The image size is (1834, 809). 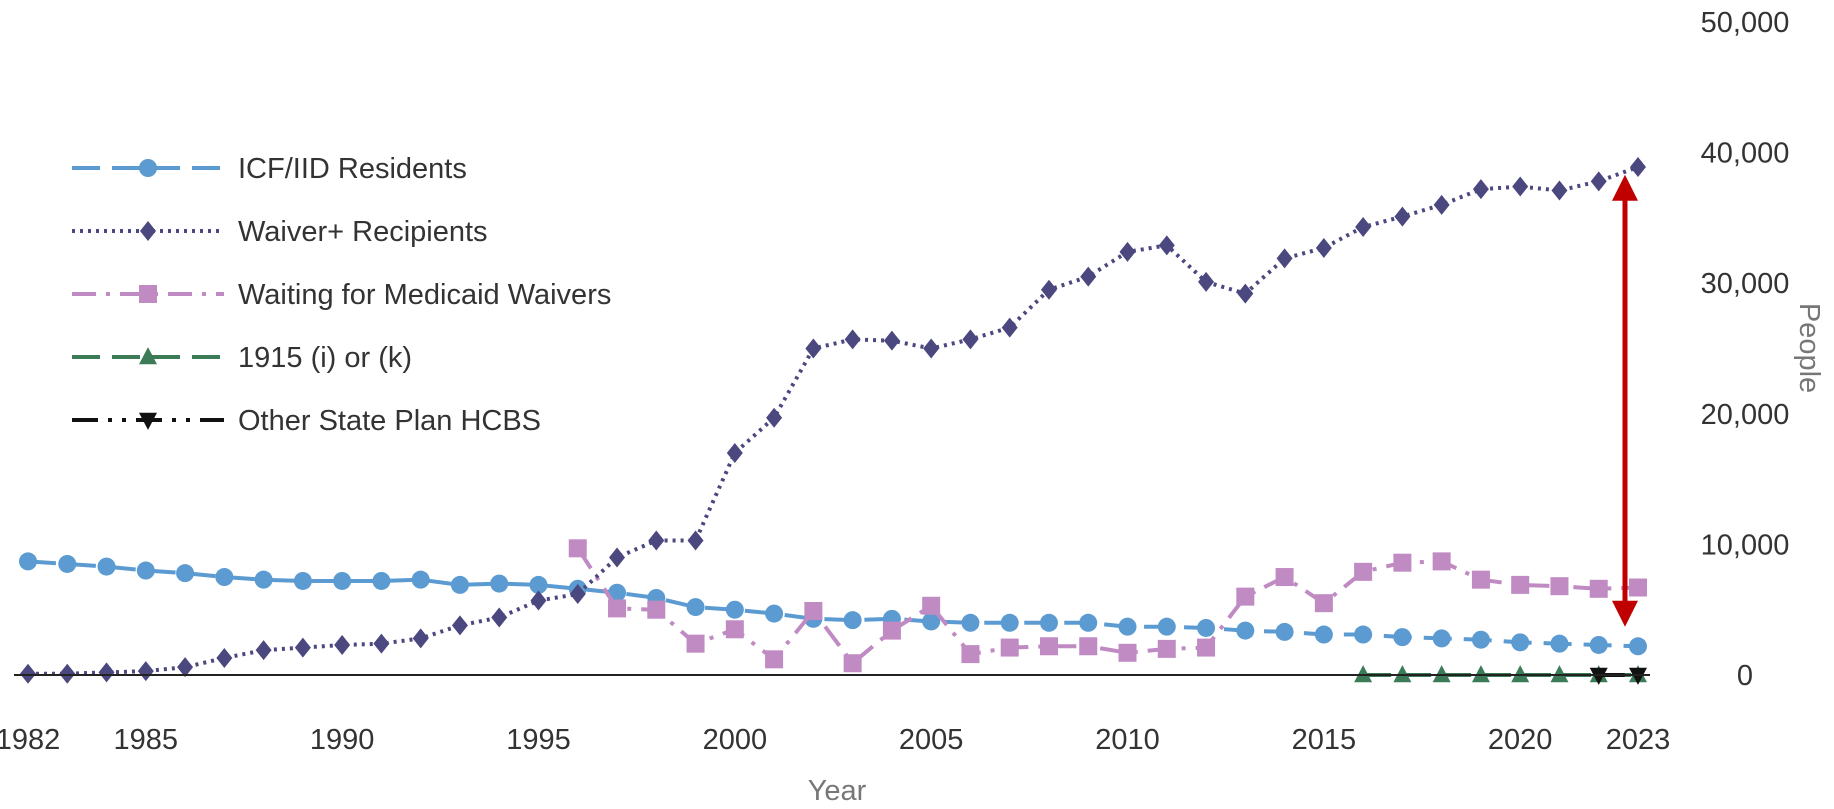 I want to click on y-tick-label: 10,000, so click(x=1745, y=545).